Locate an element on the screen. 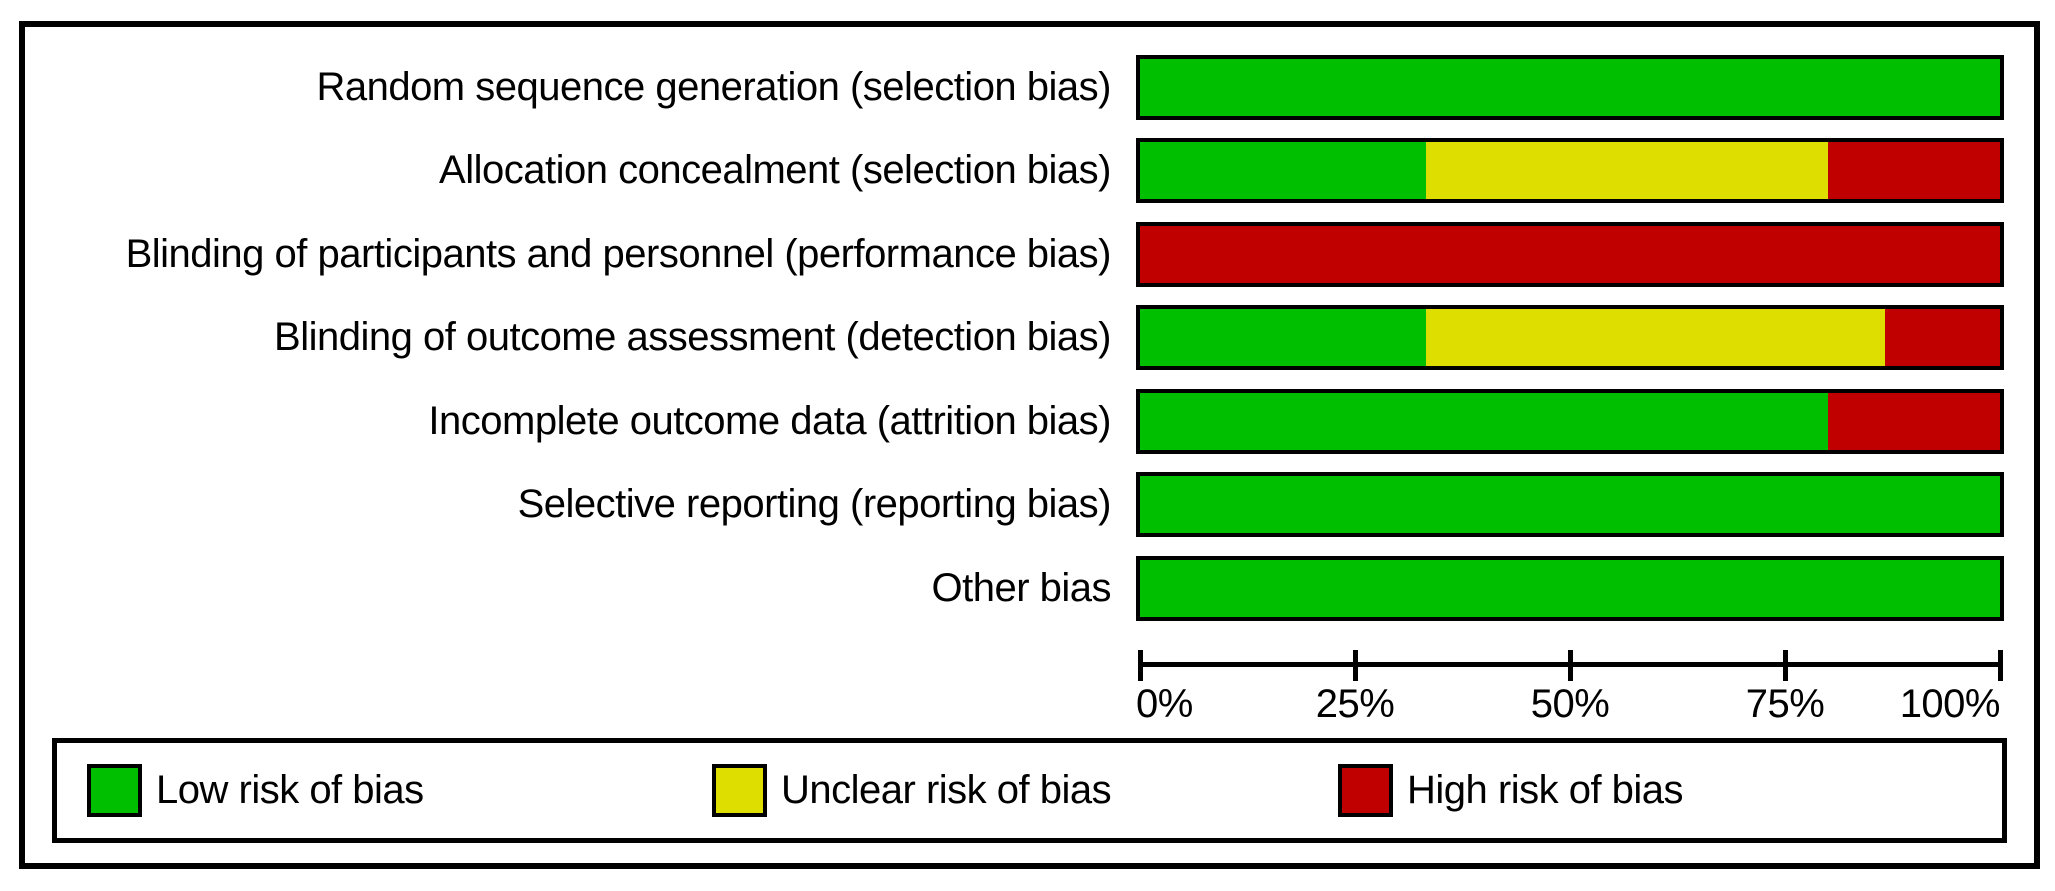 This screenshot has height=891, width=2055. legend-item: Low risk of bias is located at coordinates (255, 790).